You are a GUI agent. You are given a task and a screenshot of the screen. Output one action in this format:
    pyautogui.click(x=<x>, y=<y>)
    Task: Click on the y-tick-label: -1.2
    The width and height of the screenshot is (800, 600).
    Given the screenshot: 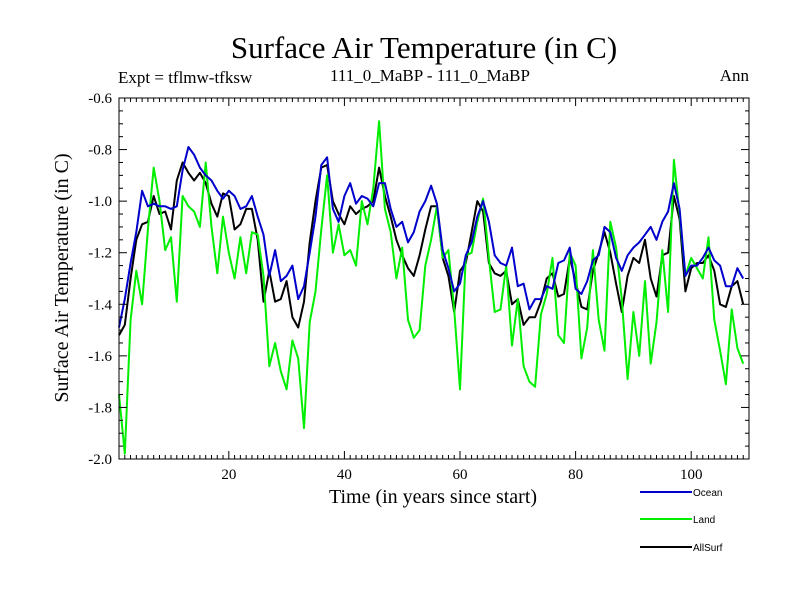 What is the action you would take?
    pyautogui.click(x=100, y=254)
    